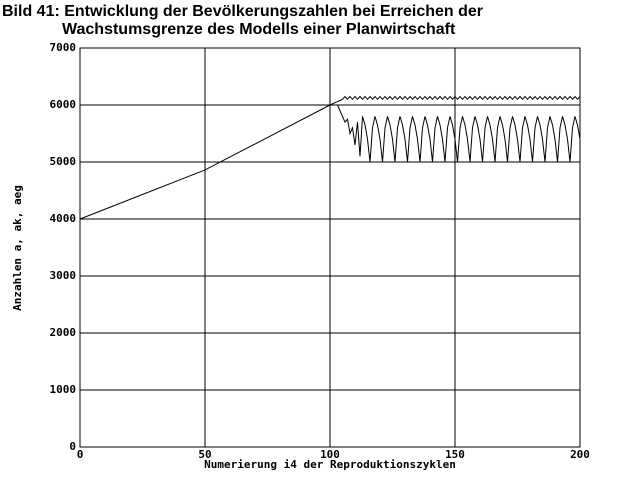 This screenshot has height=480, width=640. Describe the element at coordinates (63, 275) in the screenshot. I see `y-tick-label: 3000` at that location.